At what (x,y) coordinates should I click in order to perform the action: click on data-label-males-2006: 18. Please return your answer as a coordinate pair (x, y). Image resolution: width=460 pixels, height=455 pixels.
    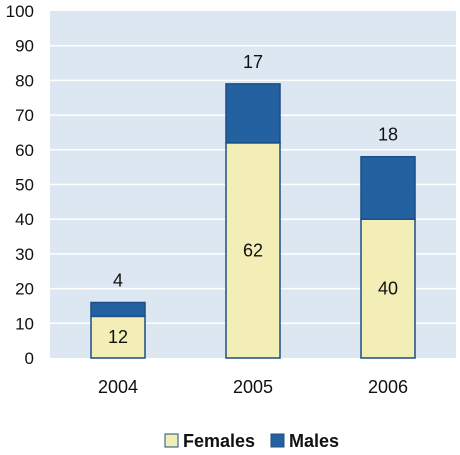
    Looking at the image, I should click on (388, 135).